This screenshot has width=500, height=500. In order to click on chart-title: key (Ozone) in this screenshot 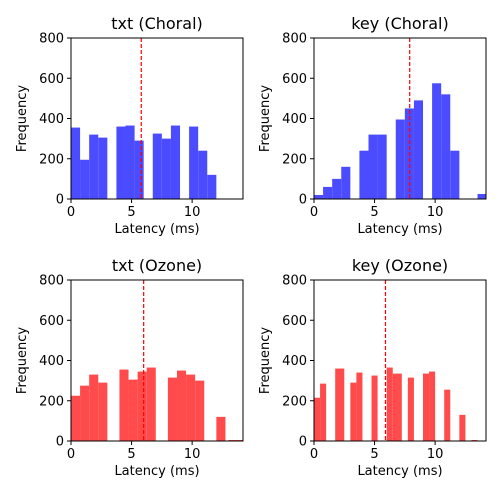, I will do `click(400, 265)`.